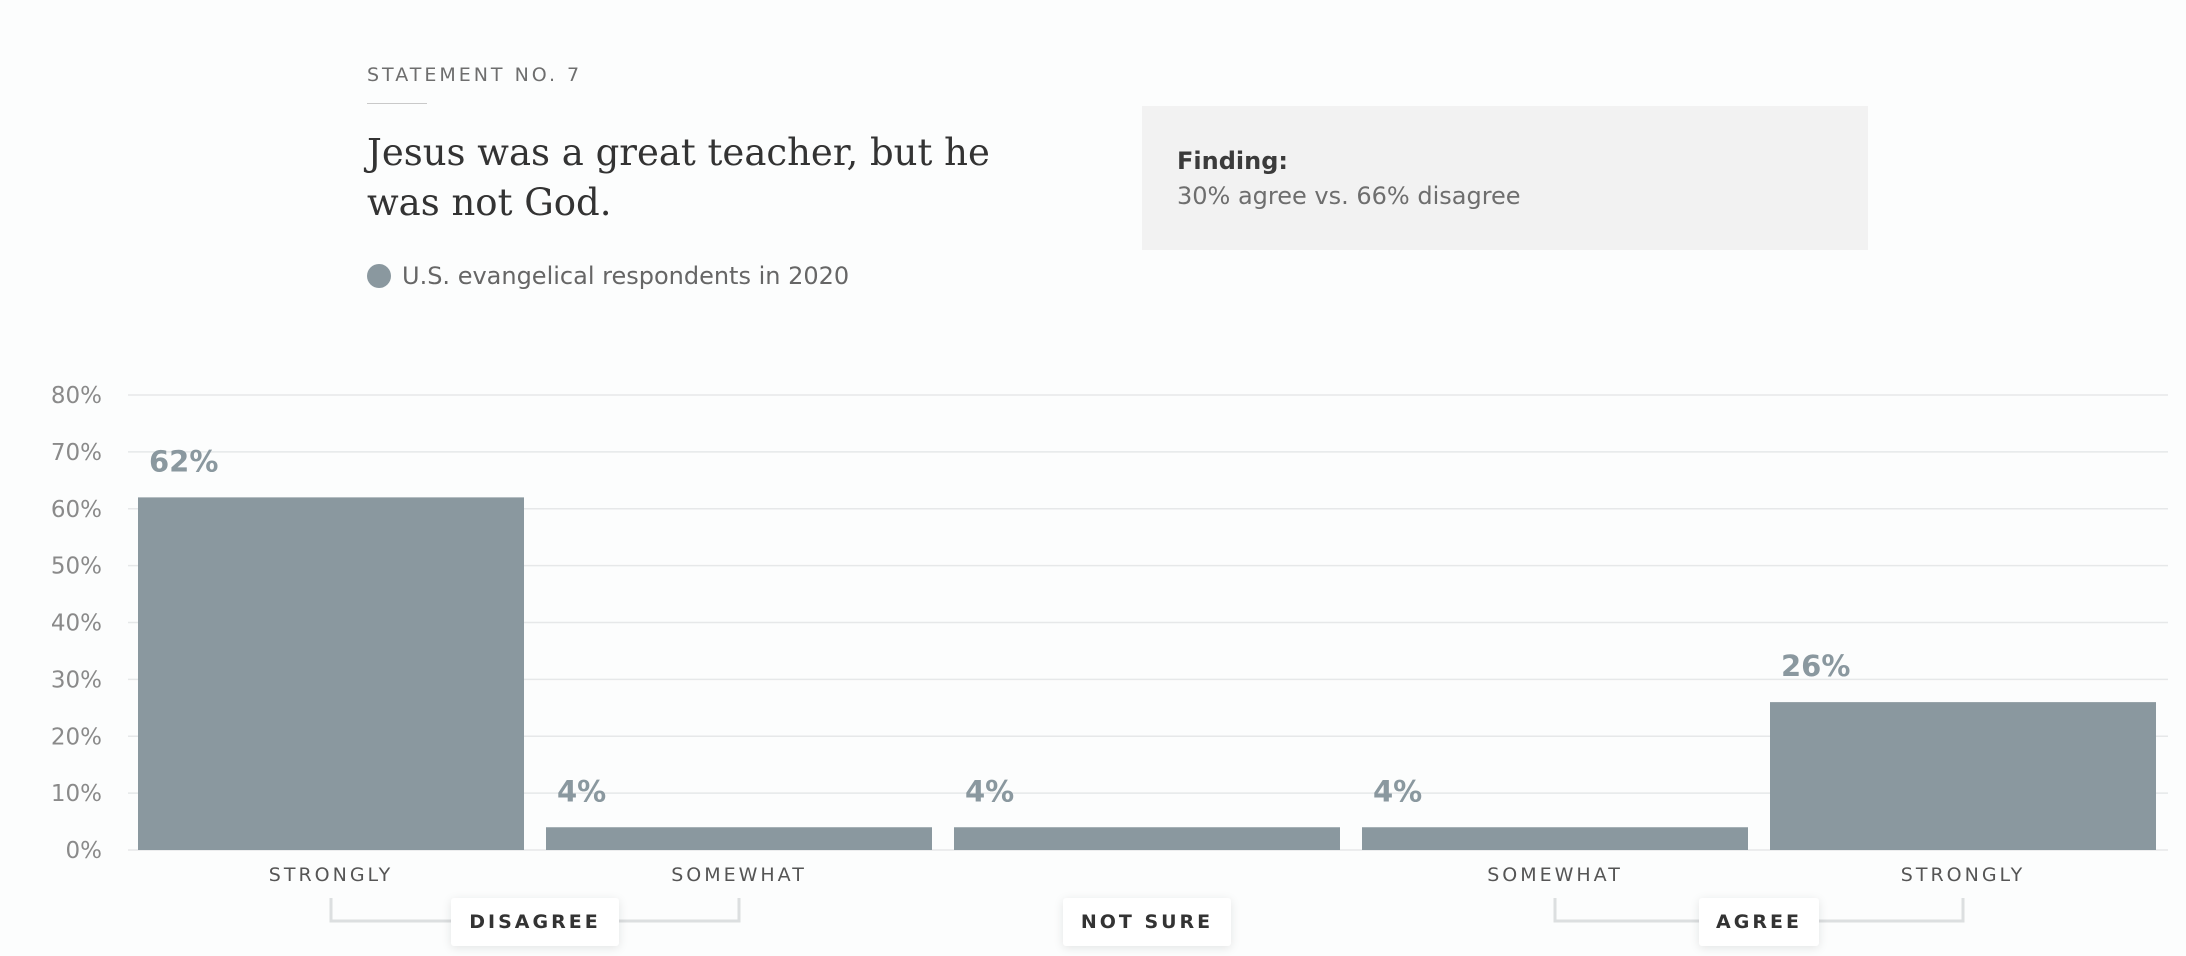  What do you see at coordinates (76, 624) in the screenshot?
I see `y-tick-label: 40%` at bounding box center [76, 624].